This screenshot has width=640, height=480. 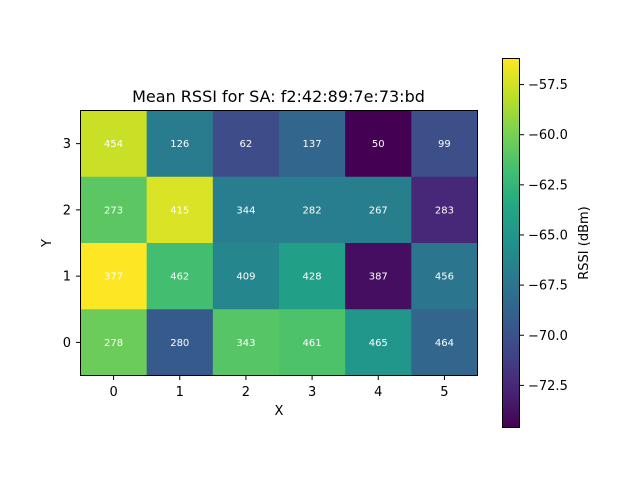 I want to click on colorbar-label: RSSI (dBm), so click(x=584, y=242).